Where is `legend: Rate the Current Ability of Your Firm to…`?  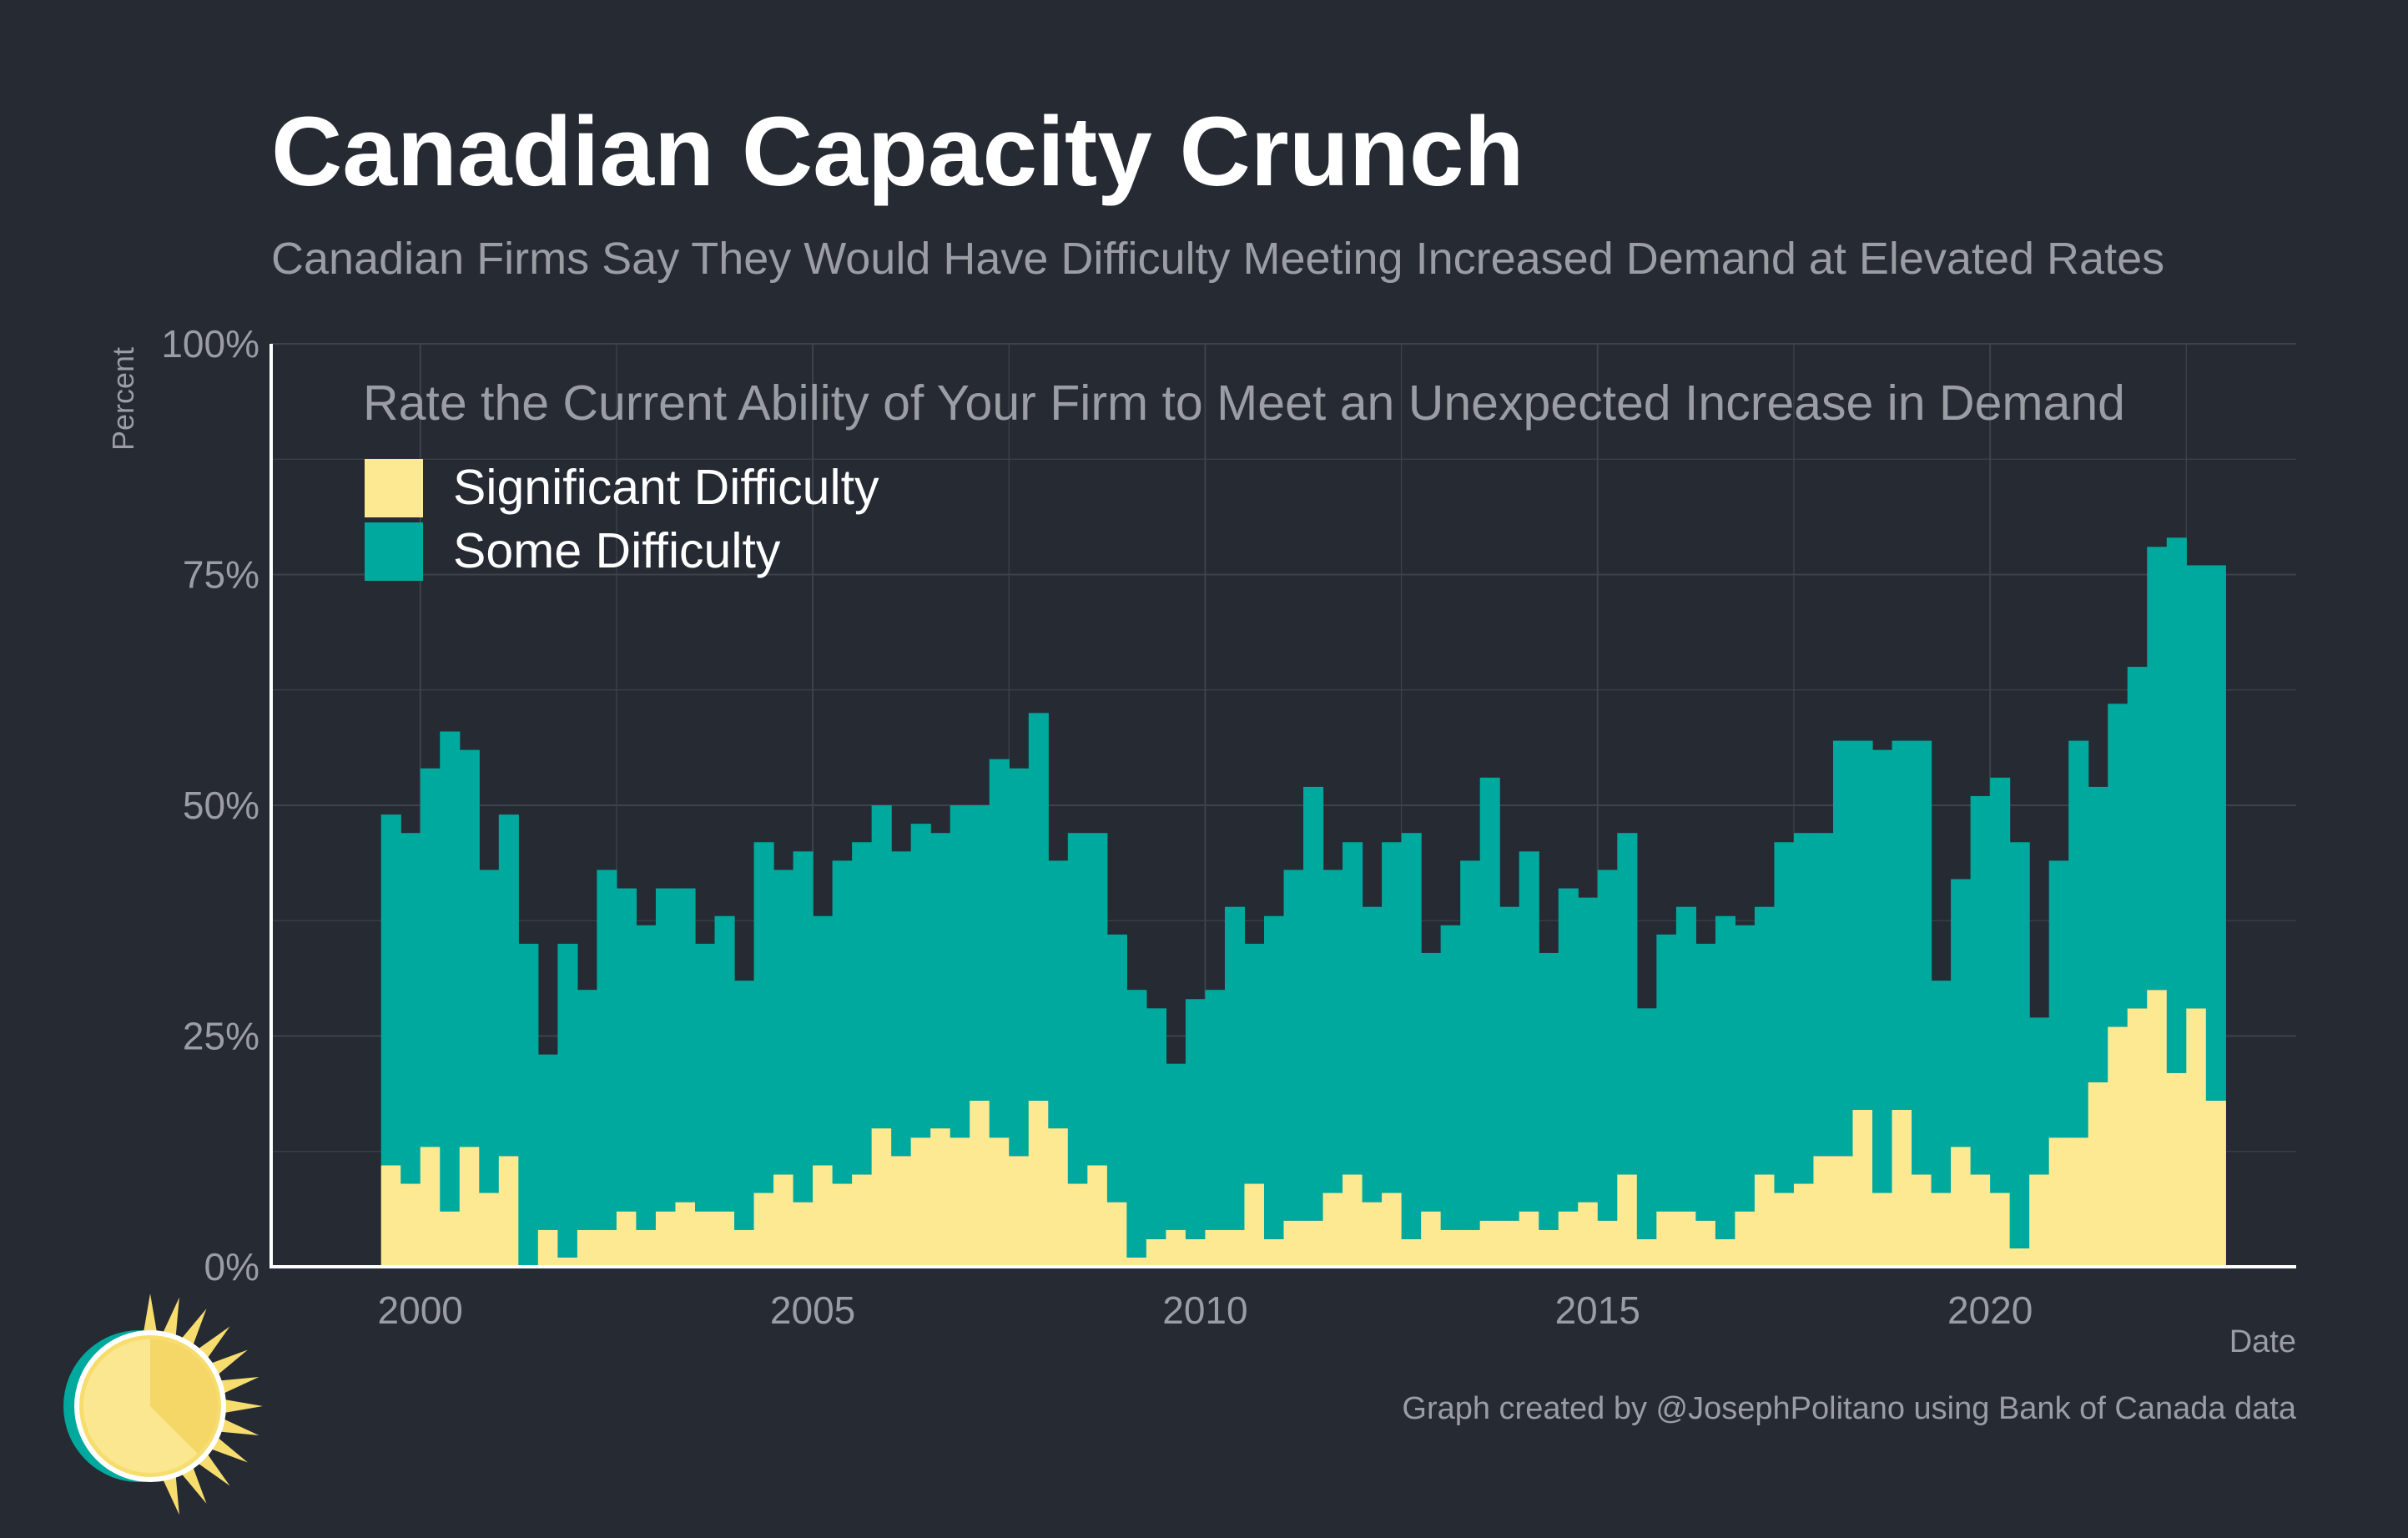
legend: Rate the Current Ability of Your Firm to… is located at coordinates (1244, 478).